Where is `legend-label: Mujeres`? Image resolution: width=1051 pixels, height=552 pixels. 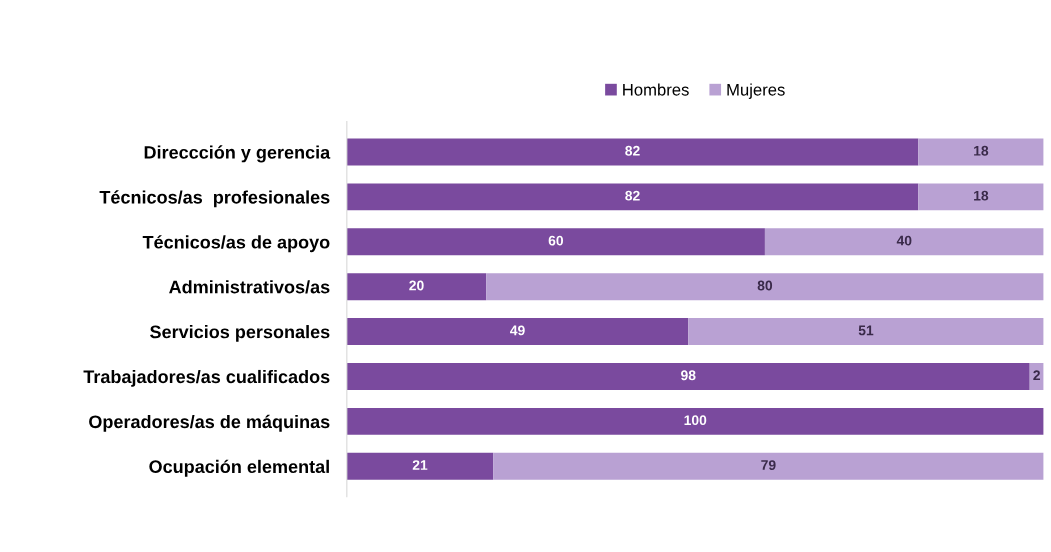
legend-label: Mujeres is located at coordinates (756, 91).